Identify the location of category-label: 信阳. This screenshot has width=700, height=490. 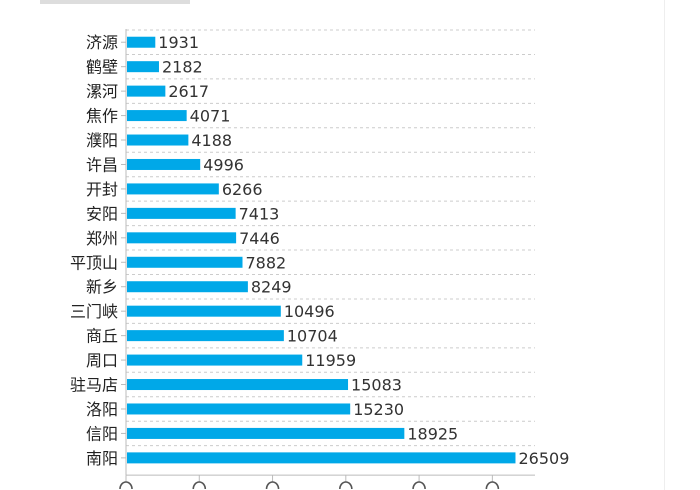
(102, 433).